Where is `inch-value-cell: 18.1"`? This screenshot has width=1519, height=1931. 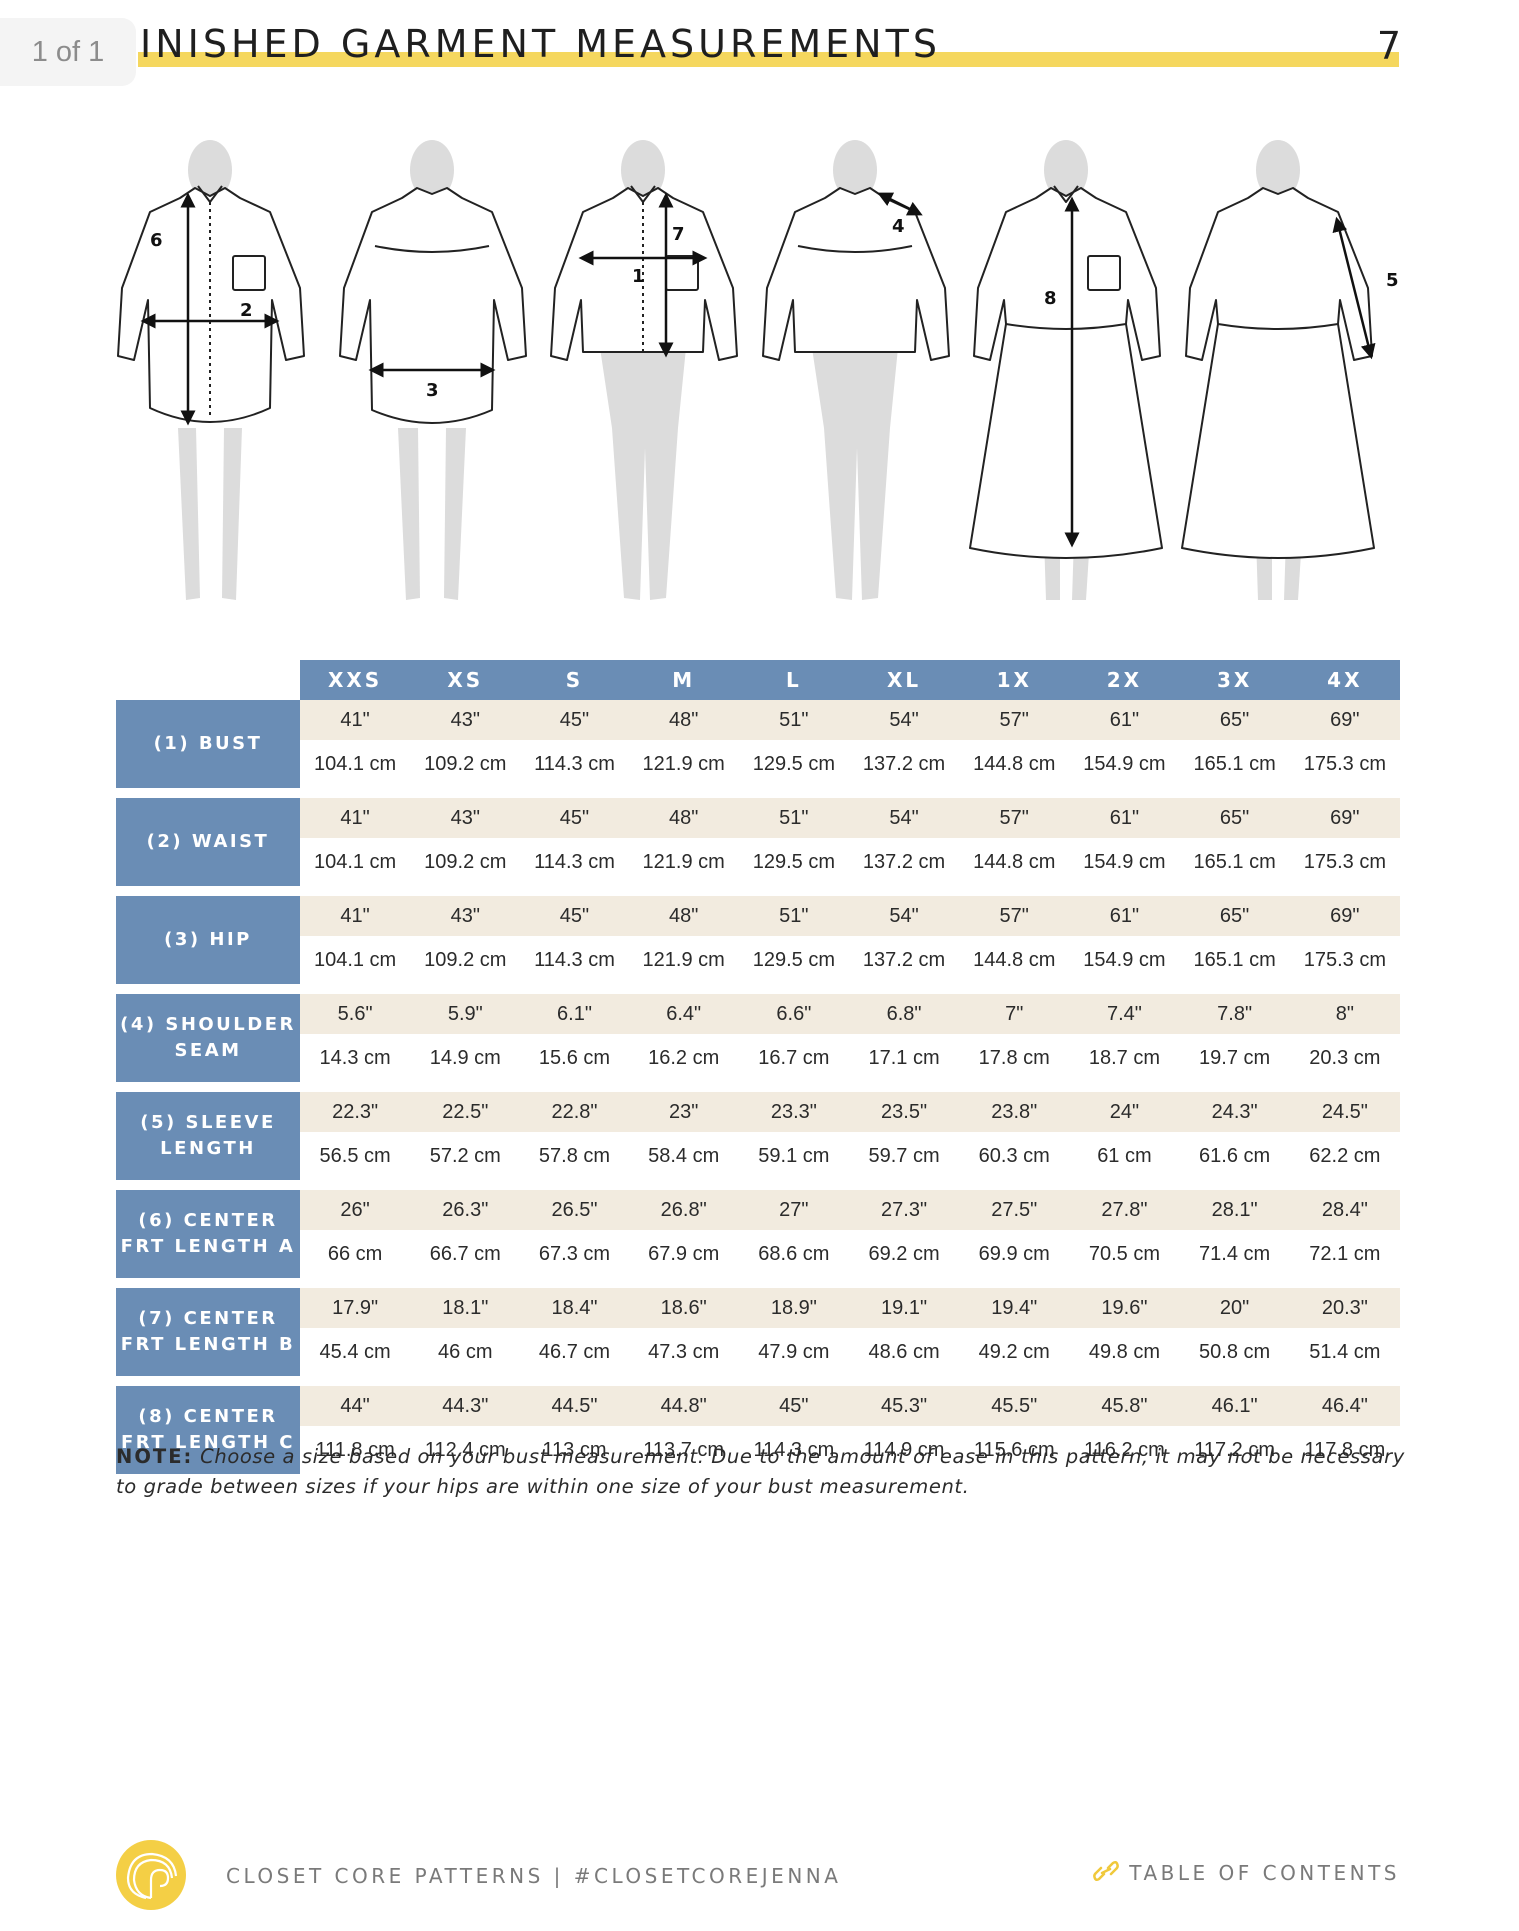
inch-value-cell: 18.1" is located at coordinates (465, 1308).